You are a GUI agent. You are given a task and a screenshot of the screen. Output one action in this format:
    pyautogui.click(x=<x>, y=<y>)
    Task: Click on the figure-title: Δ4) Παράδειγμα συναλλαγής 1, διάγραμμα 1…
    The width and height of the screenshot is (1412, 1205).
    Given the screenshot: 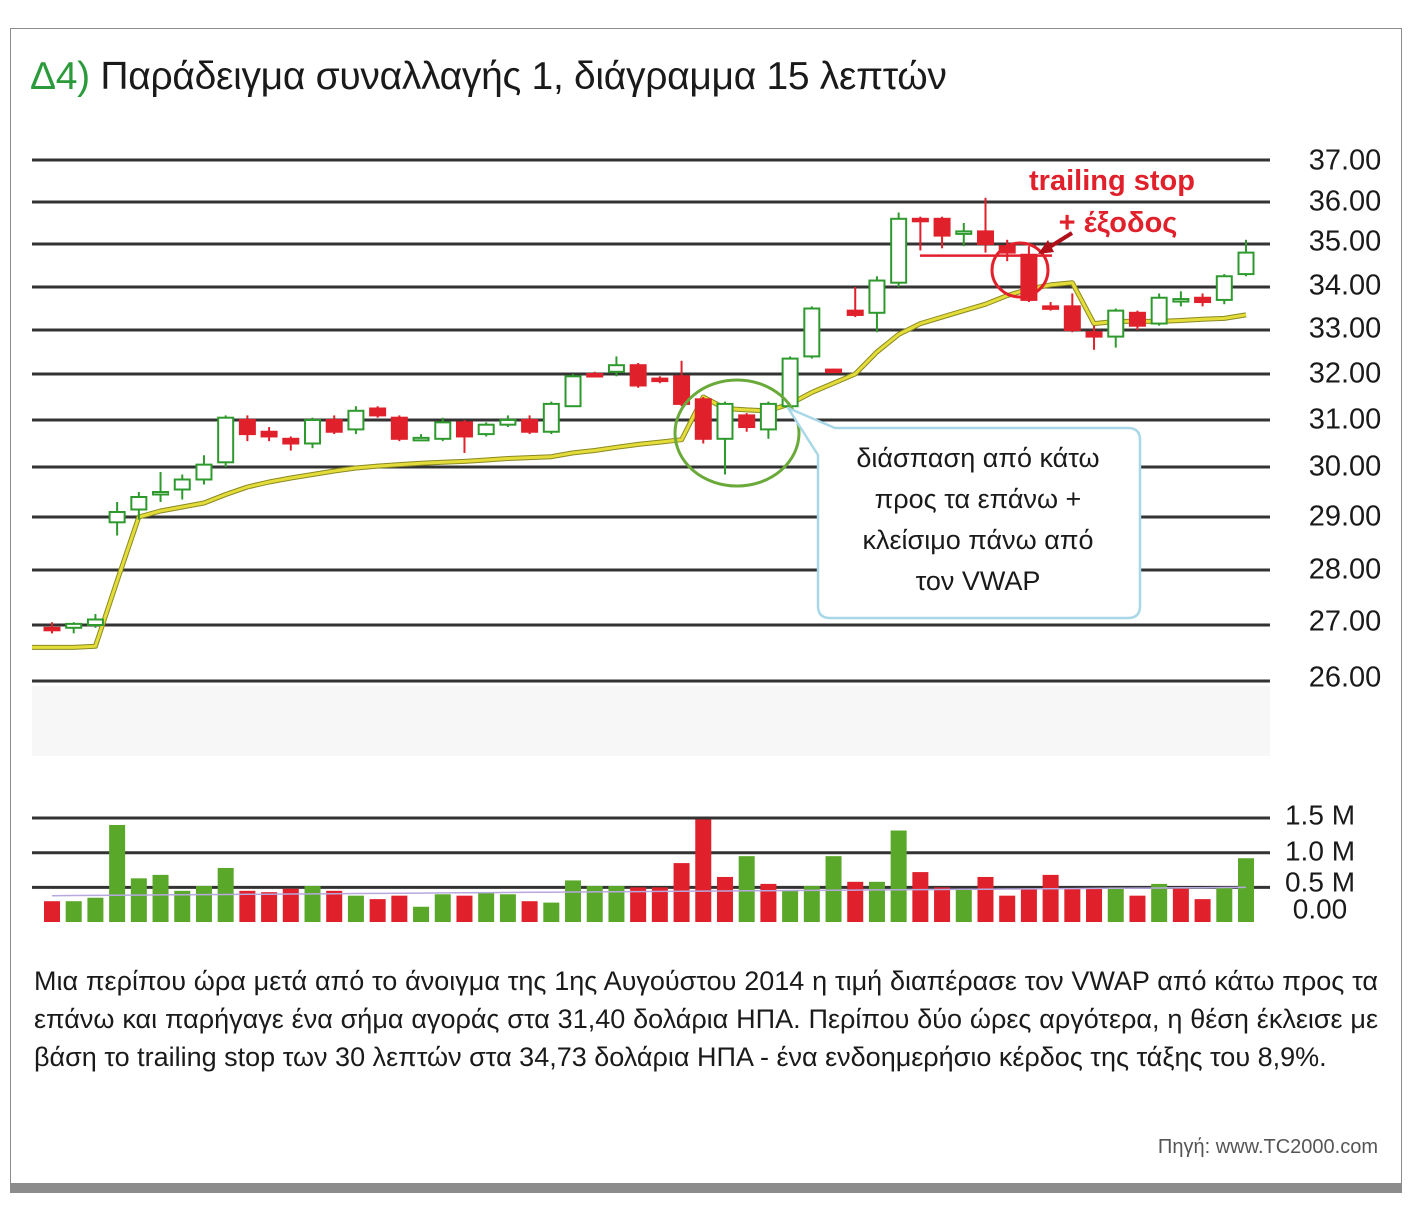 What is the action you would take?
    pyautogui.click(x=488, y=77)
    